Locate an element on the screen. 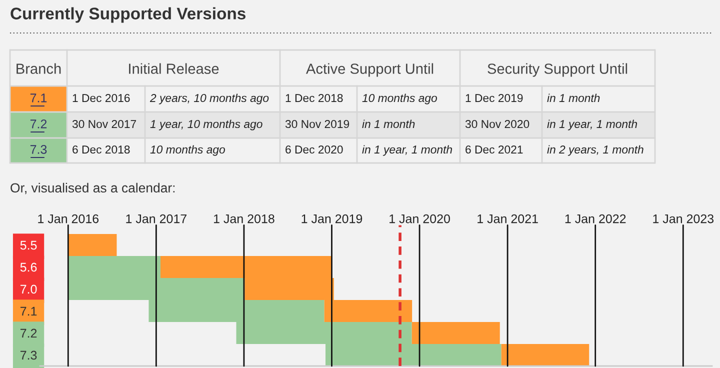 This screenshot has width=720, height=368. text: 1 year, 10 months ago is located at coordinates (206, 125).